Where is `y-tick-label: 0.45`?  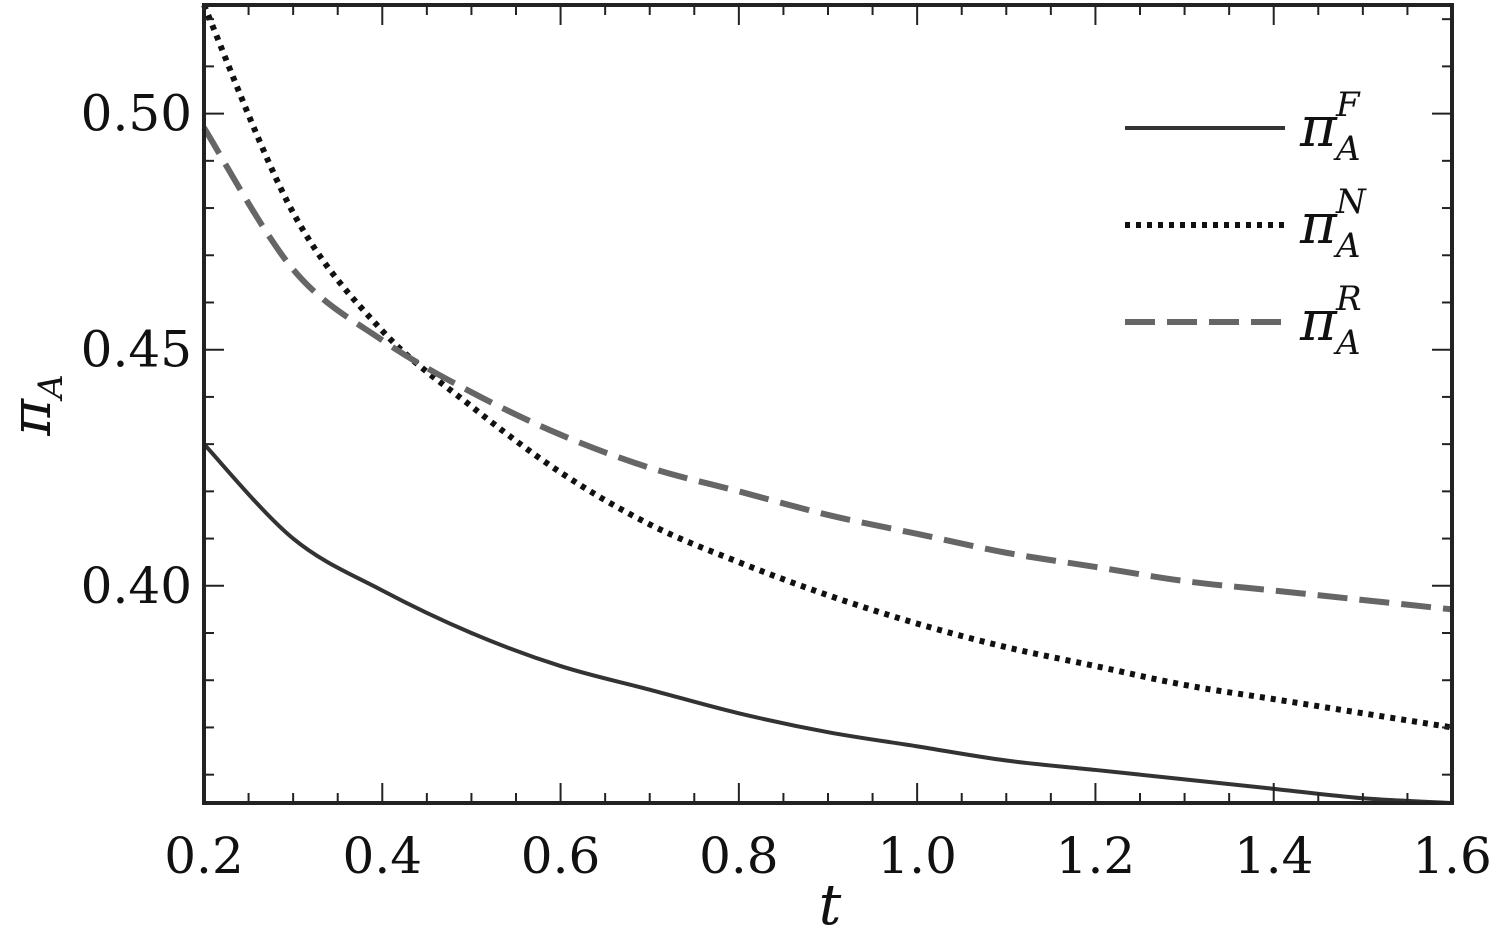
y-tick-label: 0.45 is located at coordinates (136, 350).